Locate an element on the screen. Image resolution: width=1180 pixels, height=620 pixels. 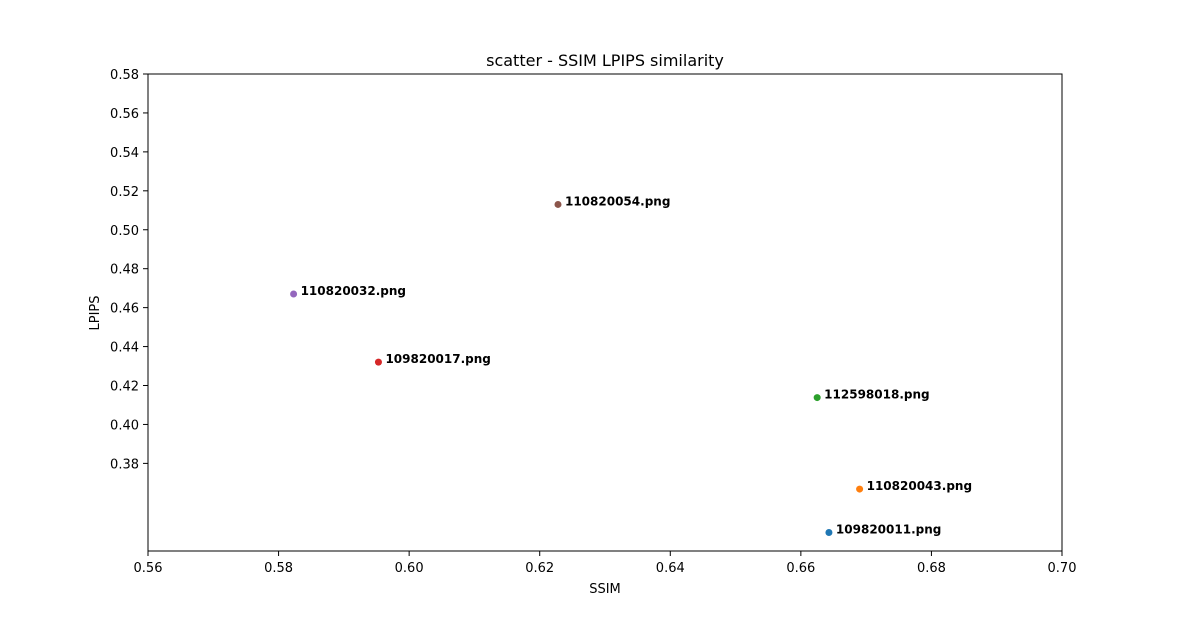
y-axis-title: LPIPS is located at coordinates (95, 312).